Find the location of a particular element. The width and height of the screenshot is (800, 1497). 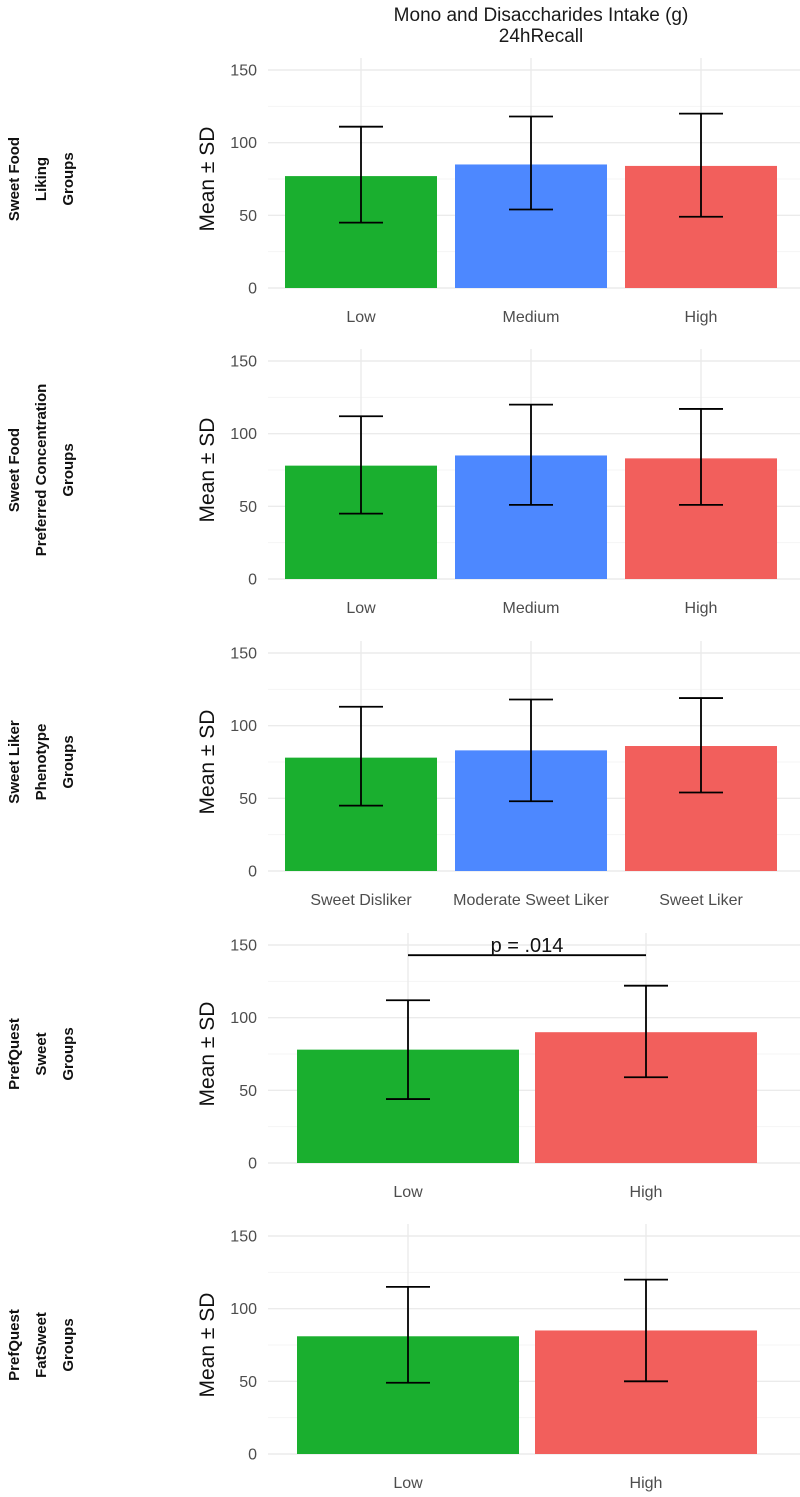

row-label-line: Liking is located at coordinates (41, 179).